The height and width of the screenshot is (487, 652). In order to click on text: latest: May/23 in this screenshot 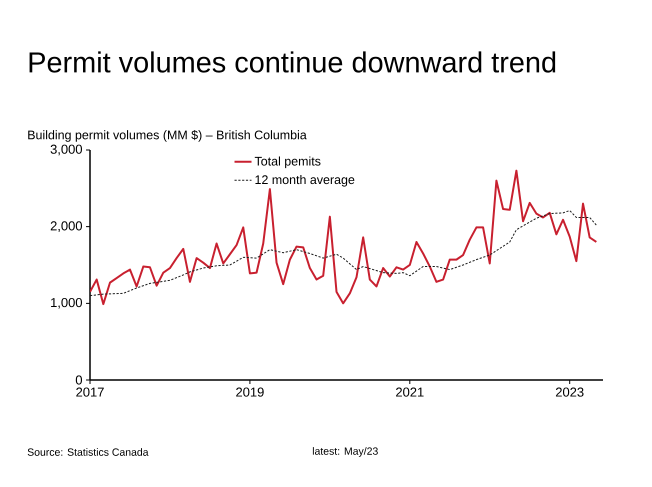, I will do `click(345, 452)`.